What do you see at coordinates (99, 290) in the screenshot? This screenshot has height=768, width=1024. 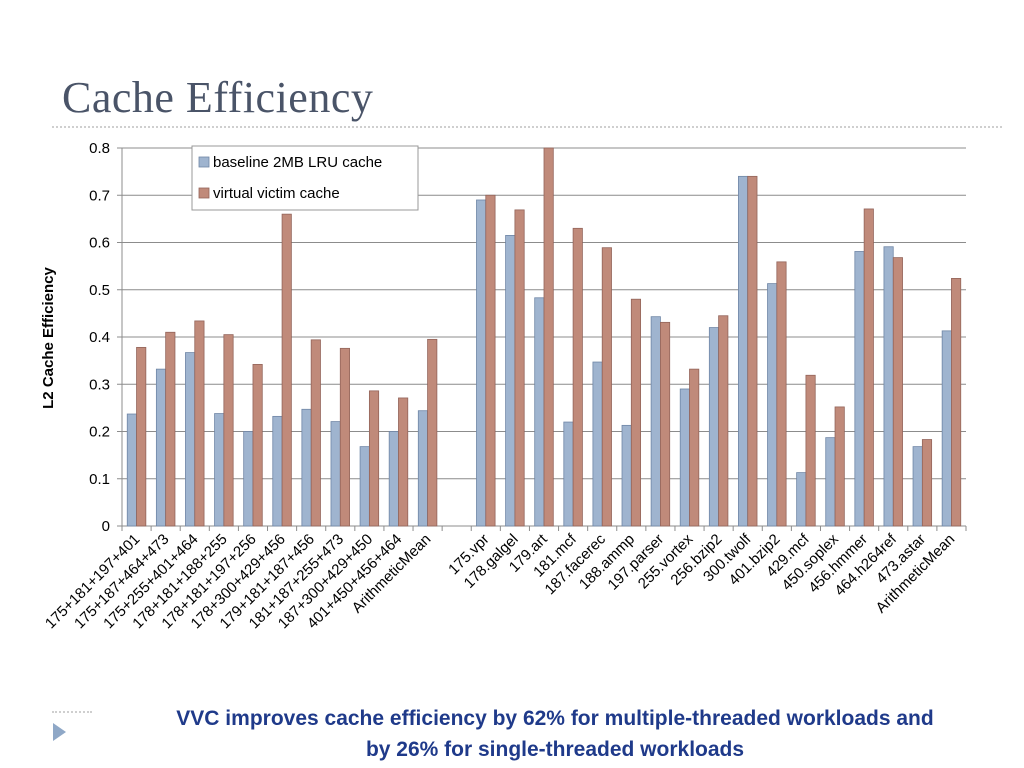 I see `y-tick-label: 0.5` at bounding box center [99, 290].